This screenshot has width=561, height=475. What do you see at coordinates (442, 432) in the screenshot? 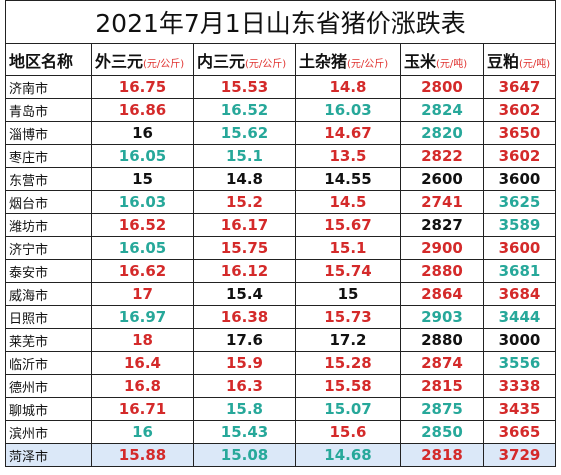
I see `price-cell: 2850` at bounding box center [442, 432].